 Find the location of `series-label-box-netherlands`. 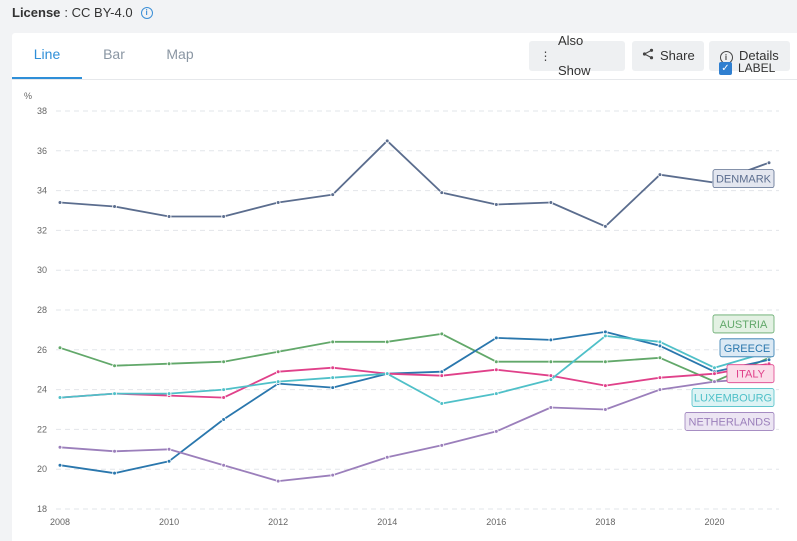

series-label-box-netherlands is located at coordinates (729, 421).